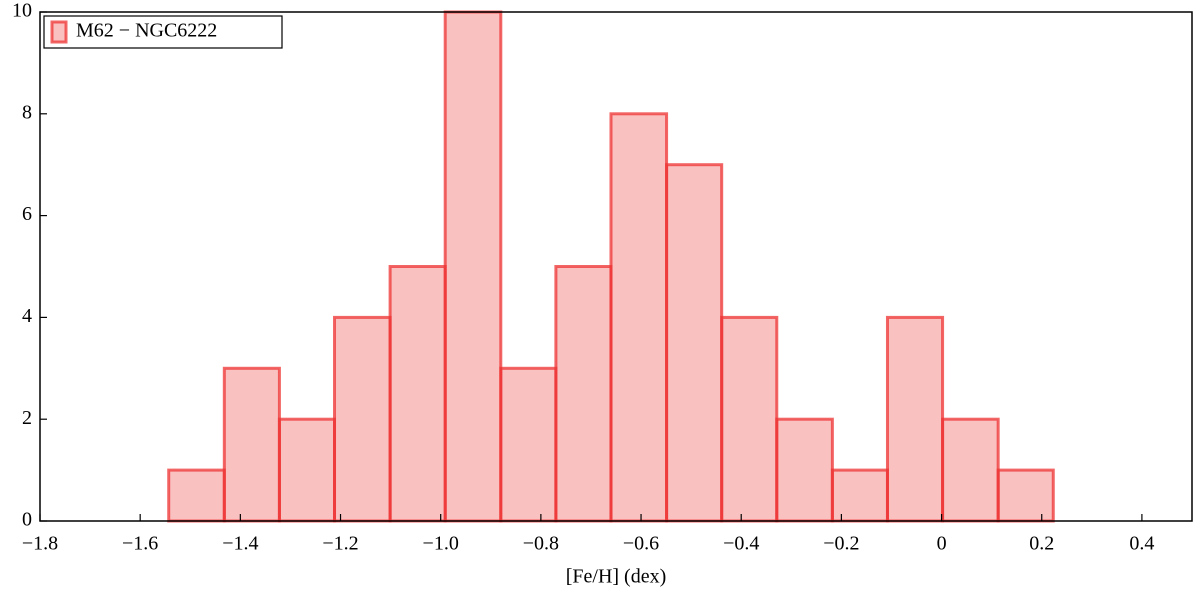 The image size is (1200, 595). I want to click on x-tick-label: −0.6, so click(641, 544).